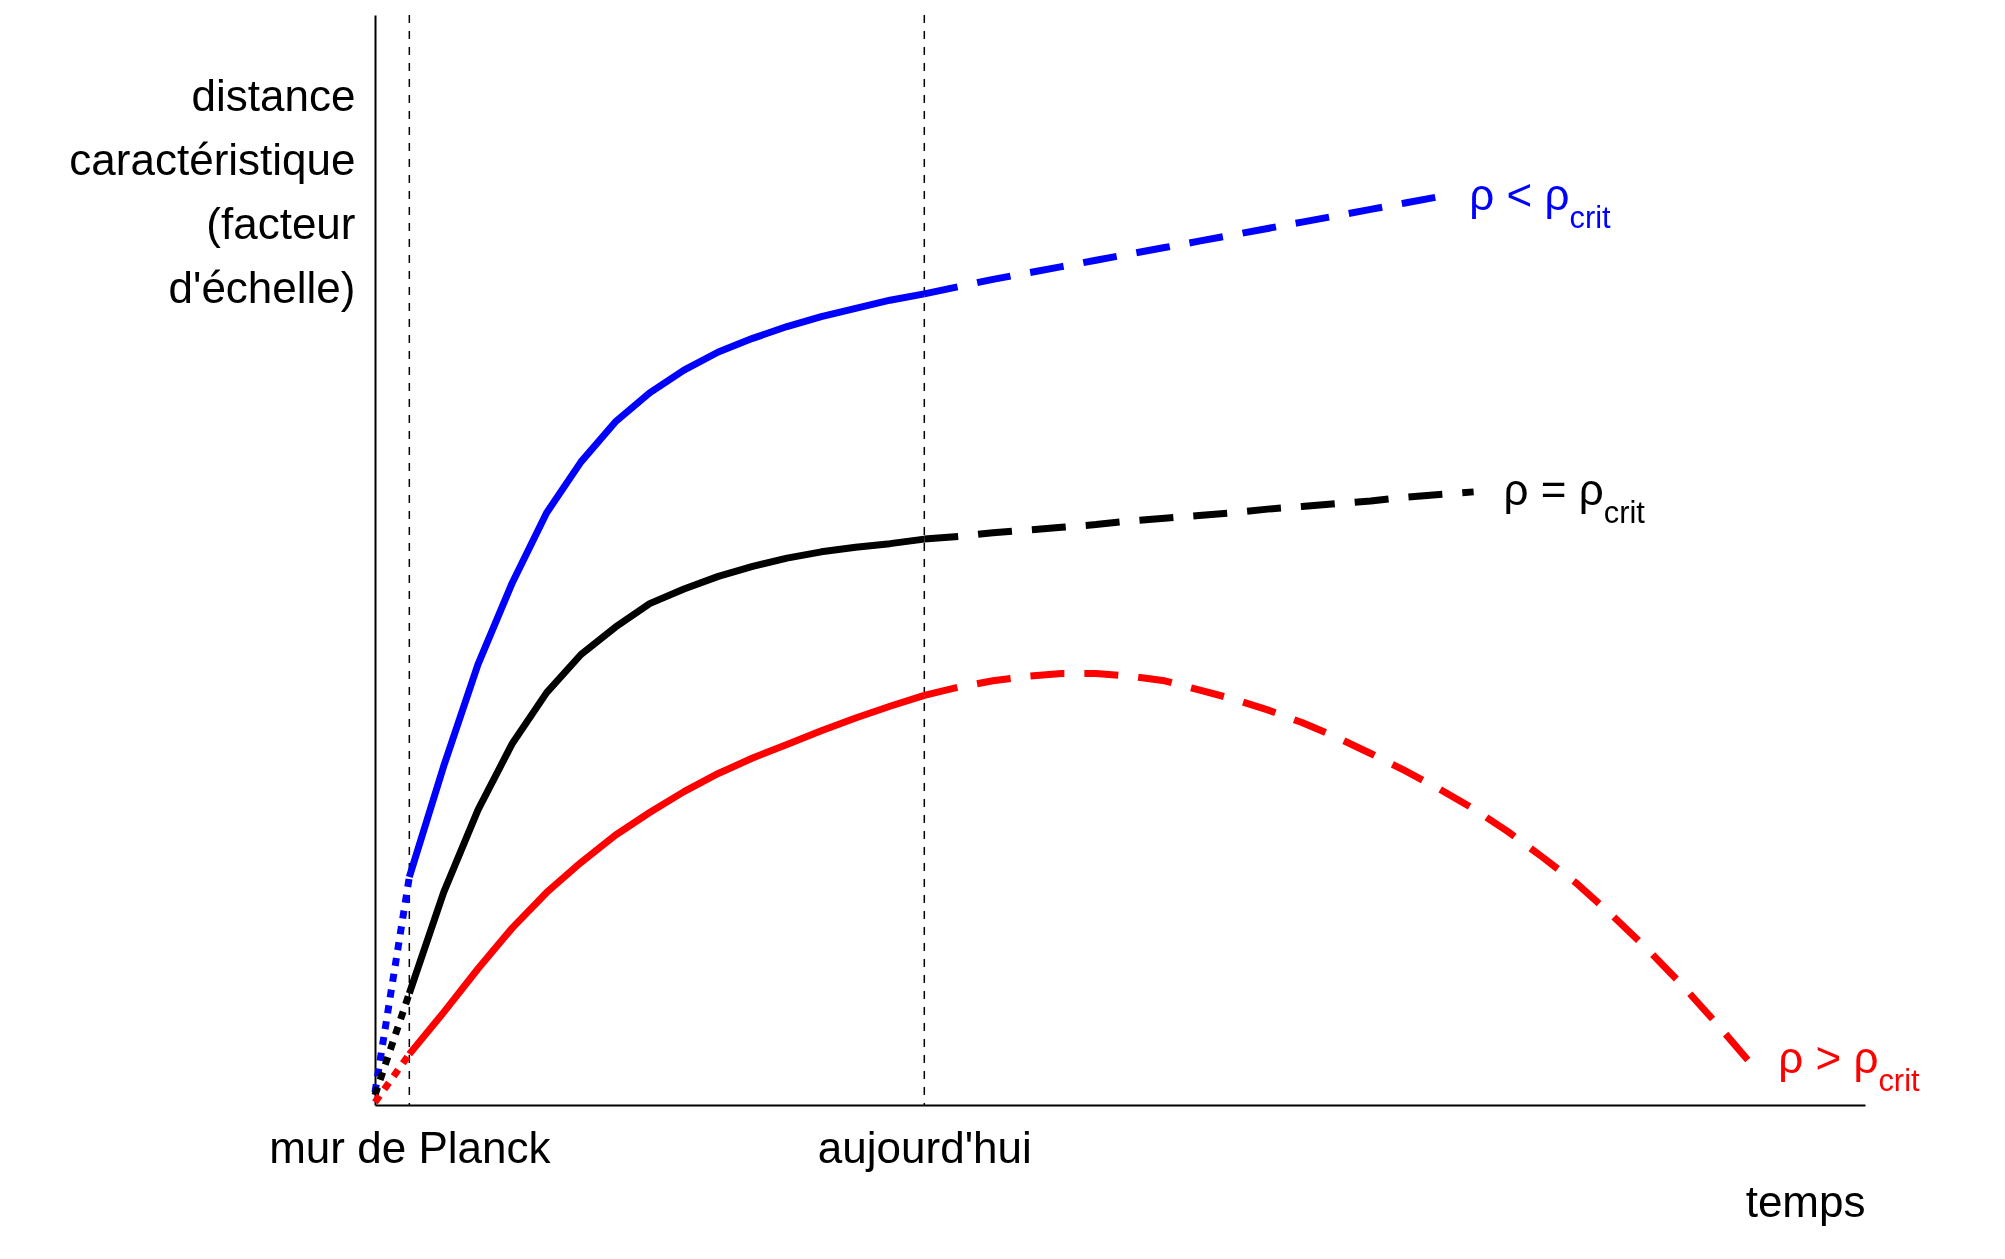  Describe the element at coordinates (1805, 1201) in the screenshot. I see `x-axis-title: temps` at that location.